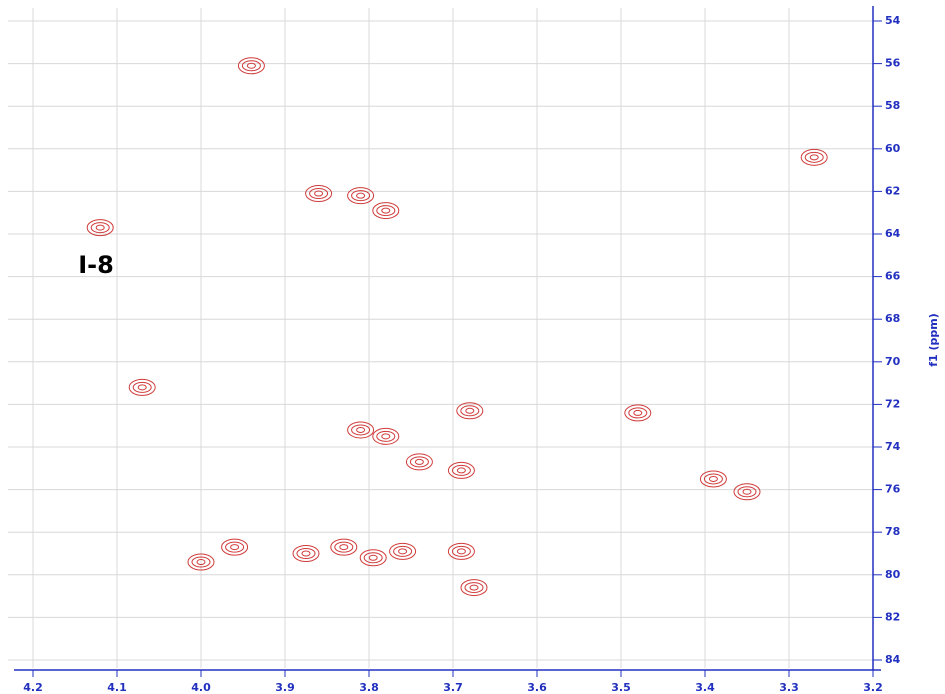  Describe the element at coordinates (893, 574) in the screenshot. I see `y-tick-label: 80` at that location.